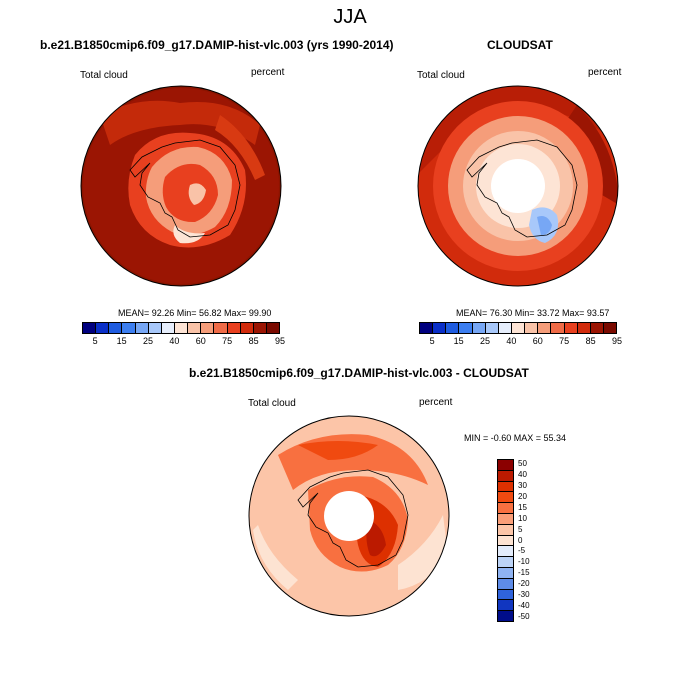 The width and height of the screenshot is (700, 700). What do you see at coordinates (104, 75) in the screenshot?
I see `panel1-variable-label: Total cloud` at bounding box center [104, 75].